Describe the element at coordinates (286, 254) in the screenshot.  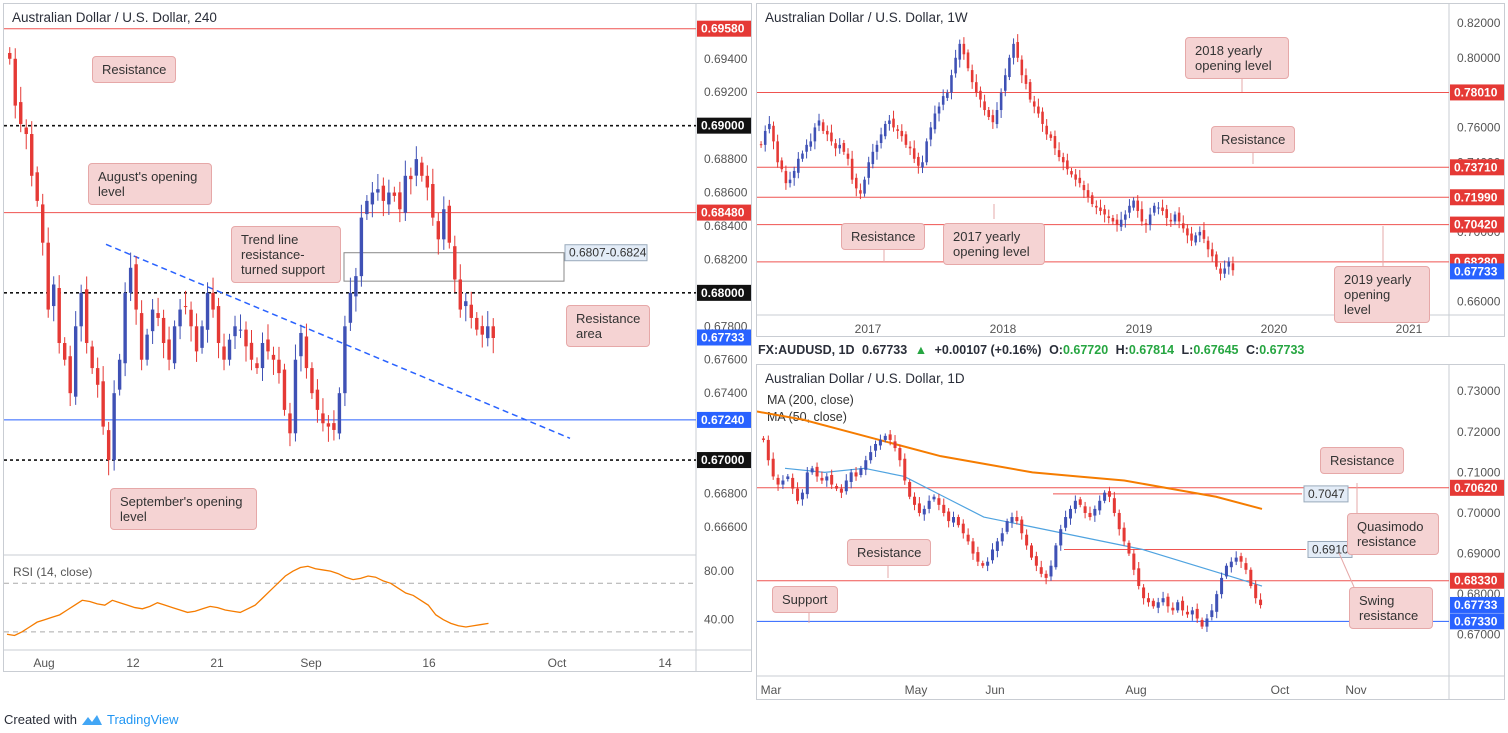
I see `annotation-trendline-support: Trend line resistance-turned support` at that location.